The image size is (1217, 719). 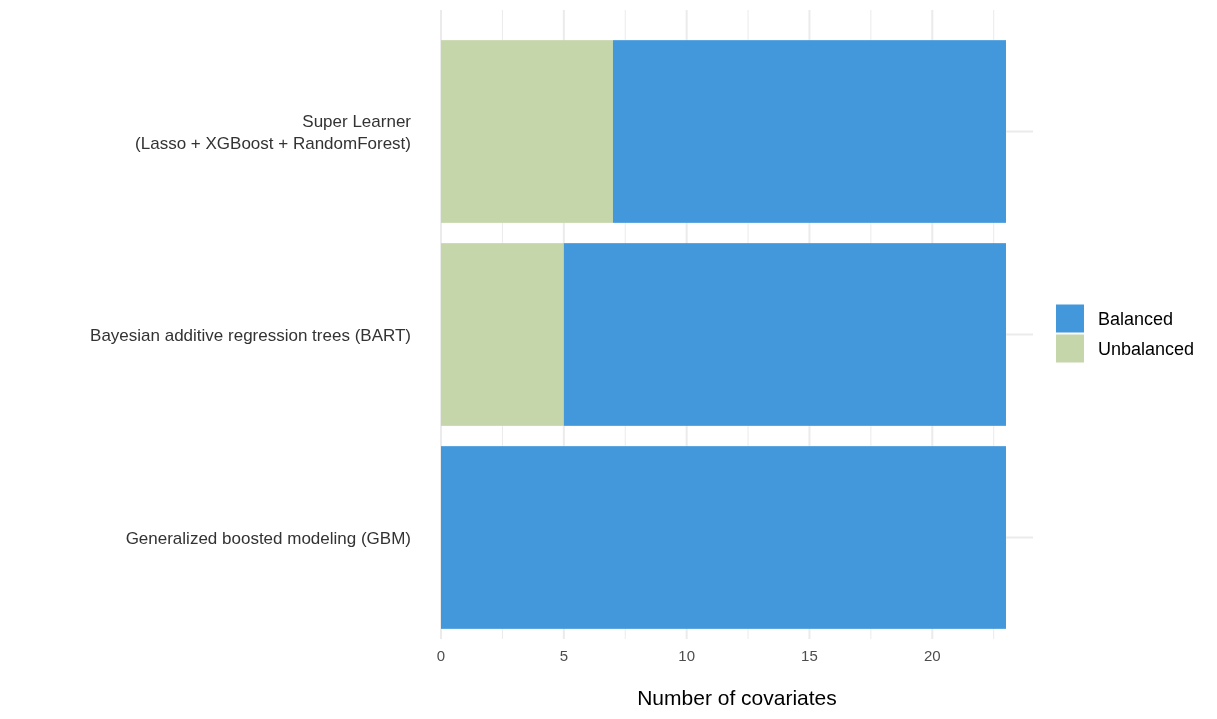 I want to click on y-tick-label: Generalized boosted modeling (GBM), so click(x=268, y=538).